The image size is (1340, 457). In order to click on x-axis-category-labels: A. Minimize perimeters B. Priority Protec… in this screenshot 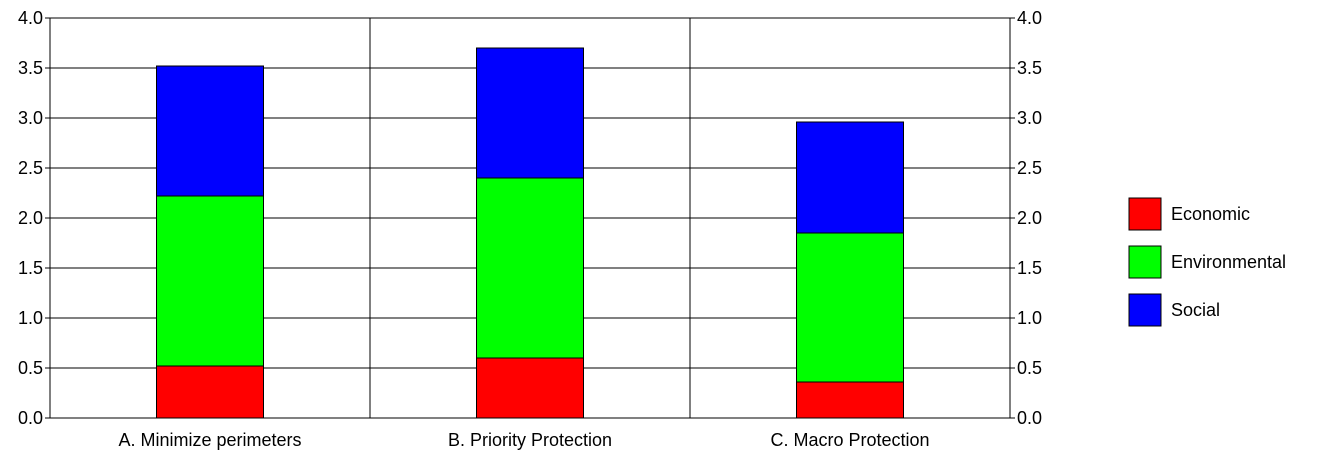, I will do `click(523, 440)`.